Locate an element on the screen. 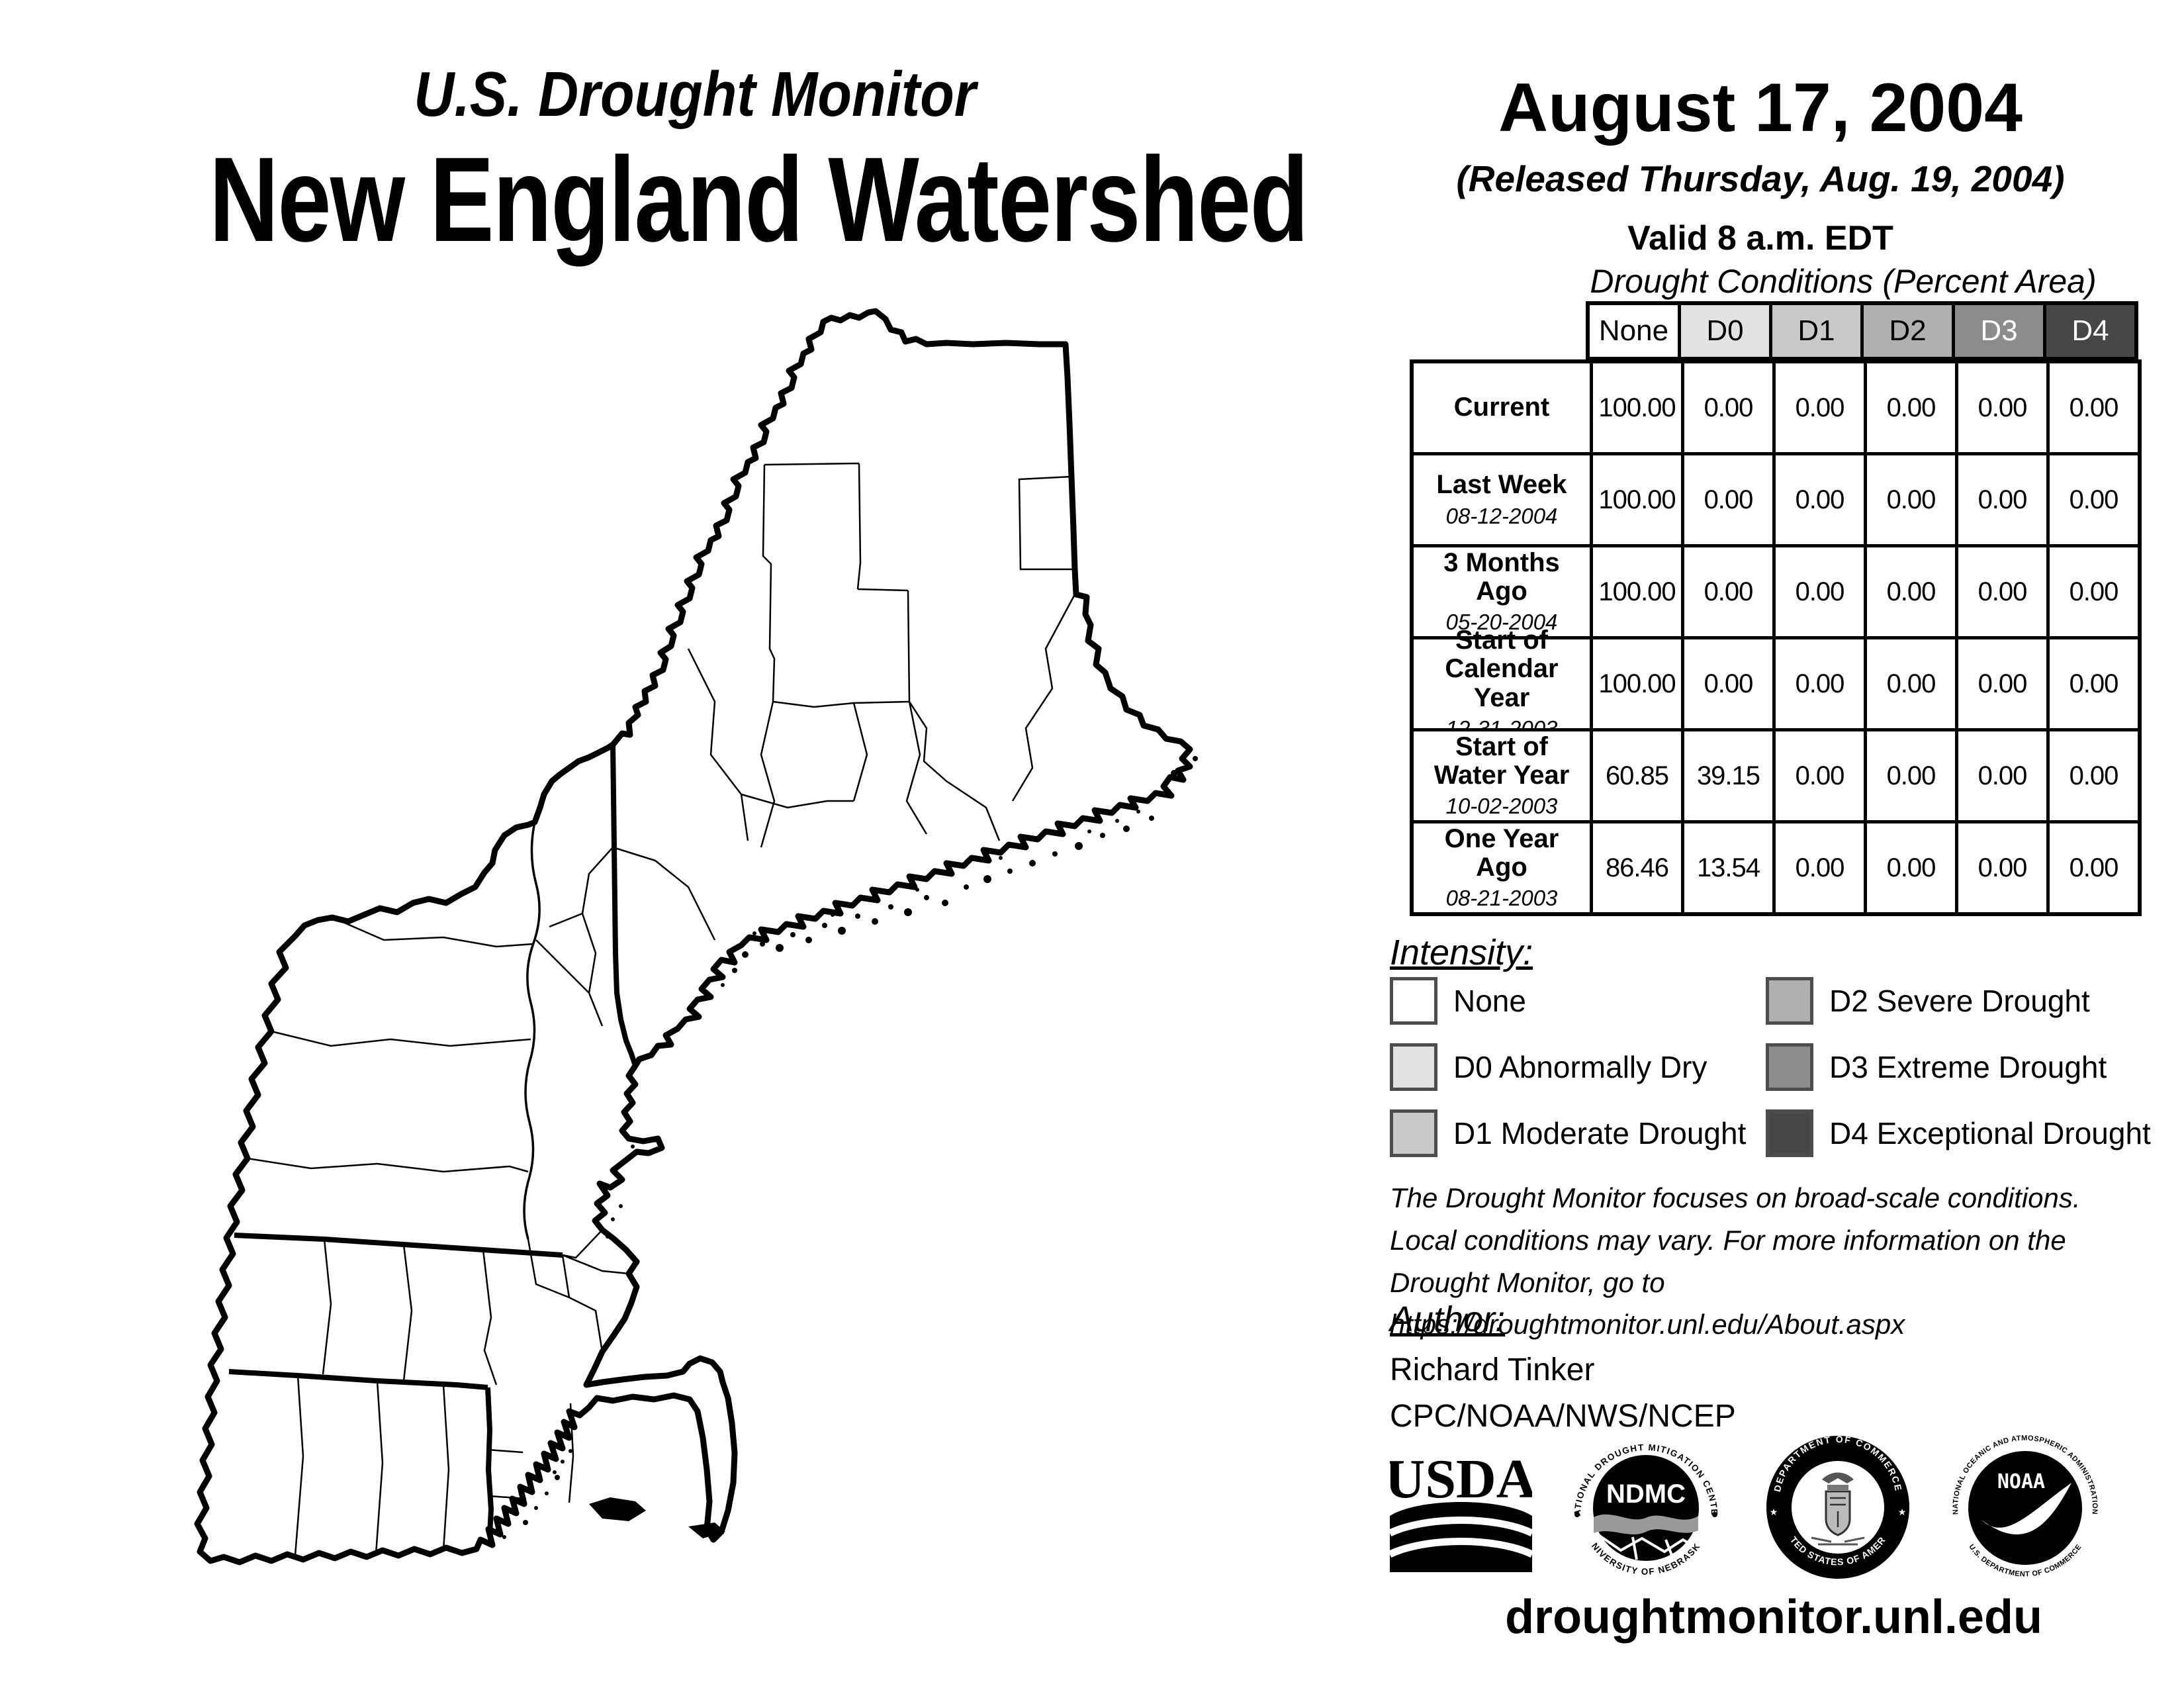 The image size is (2184, 1688). row-label-last-week: Last Week 08-12-2004 is located at coordinates (1502, 499).